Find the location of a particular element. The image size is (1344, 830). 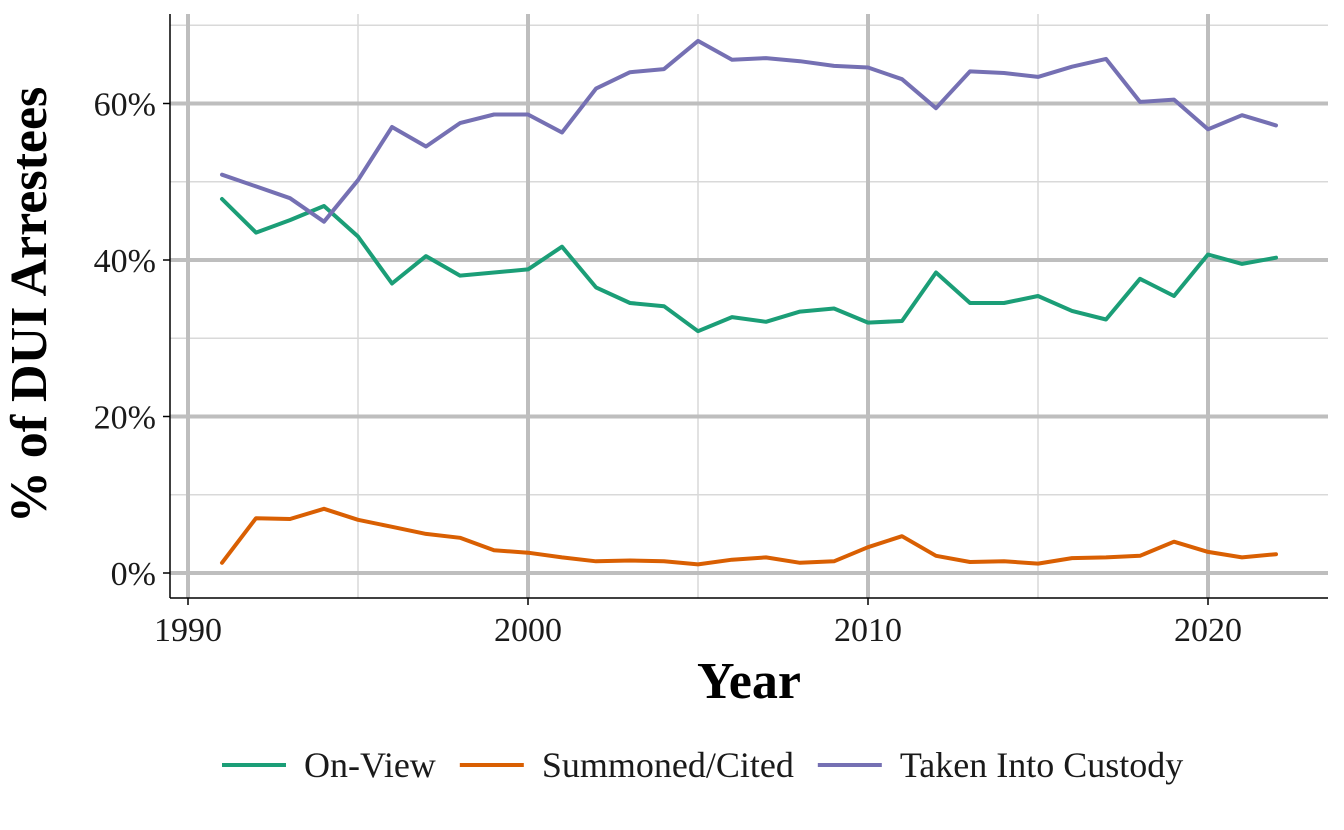

y-tick-label: 0% is located at coordinates (133, 574).